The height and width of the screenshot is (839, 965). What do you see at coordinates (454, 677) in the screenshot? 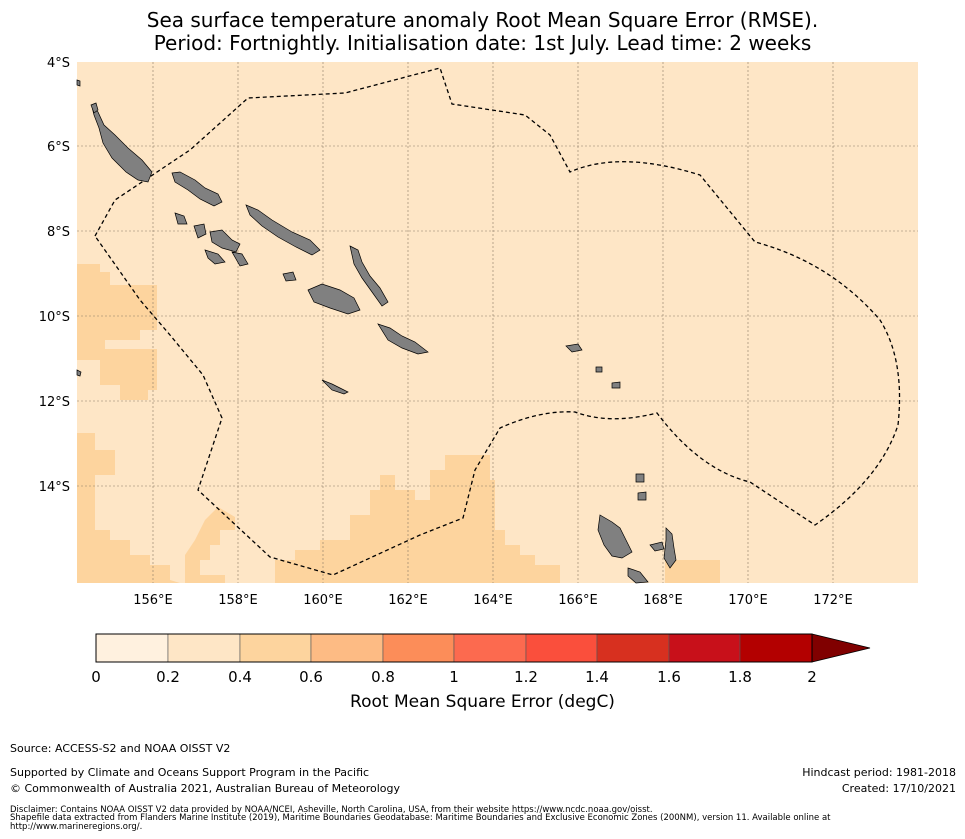
I see `colorbar-tick-5: 1` at bounding box center [454, 677].